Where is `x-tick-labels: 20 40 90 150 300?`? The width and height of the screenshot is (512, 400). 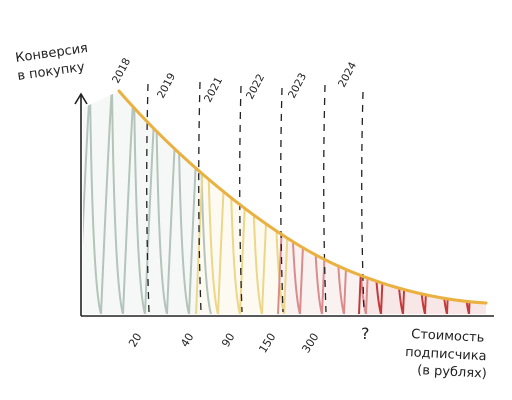
x-tick-labels: 20 40 90 150 300? is located at coordinates (247, 339).